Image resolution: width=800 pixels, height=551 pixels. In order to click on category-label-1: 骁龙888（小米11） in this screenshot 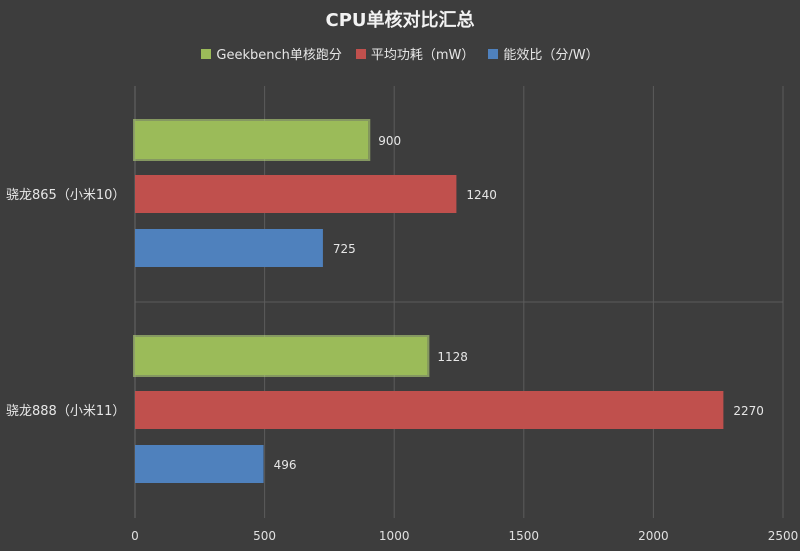, I will do `click(65, 411)`.